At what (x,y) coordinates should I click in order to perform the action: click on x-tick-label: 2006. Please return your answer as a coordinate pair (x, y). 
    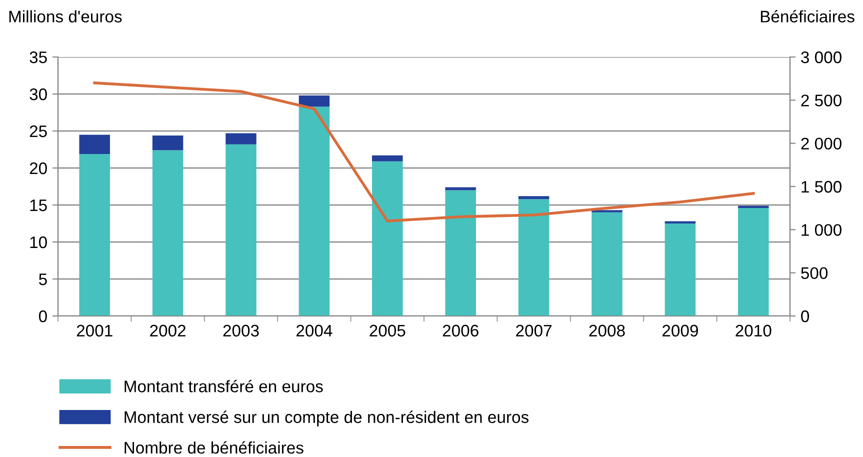
    Looking at the image, I should click on (460, 330).